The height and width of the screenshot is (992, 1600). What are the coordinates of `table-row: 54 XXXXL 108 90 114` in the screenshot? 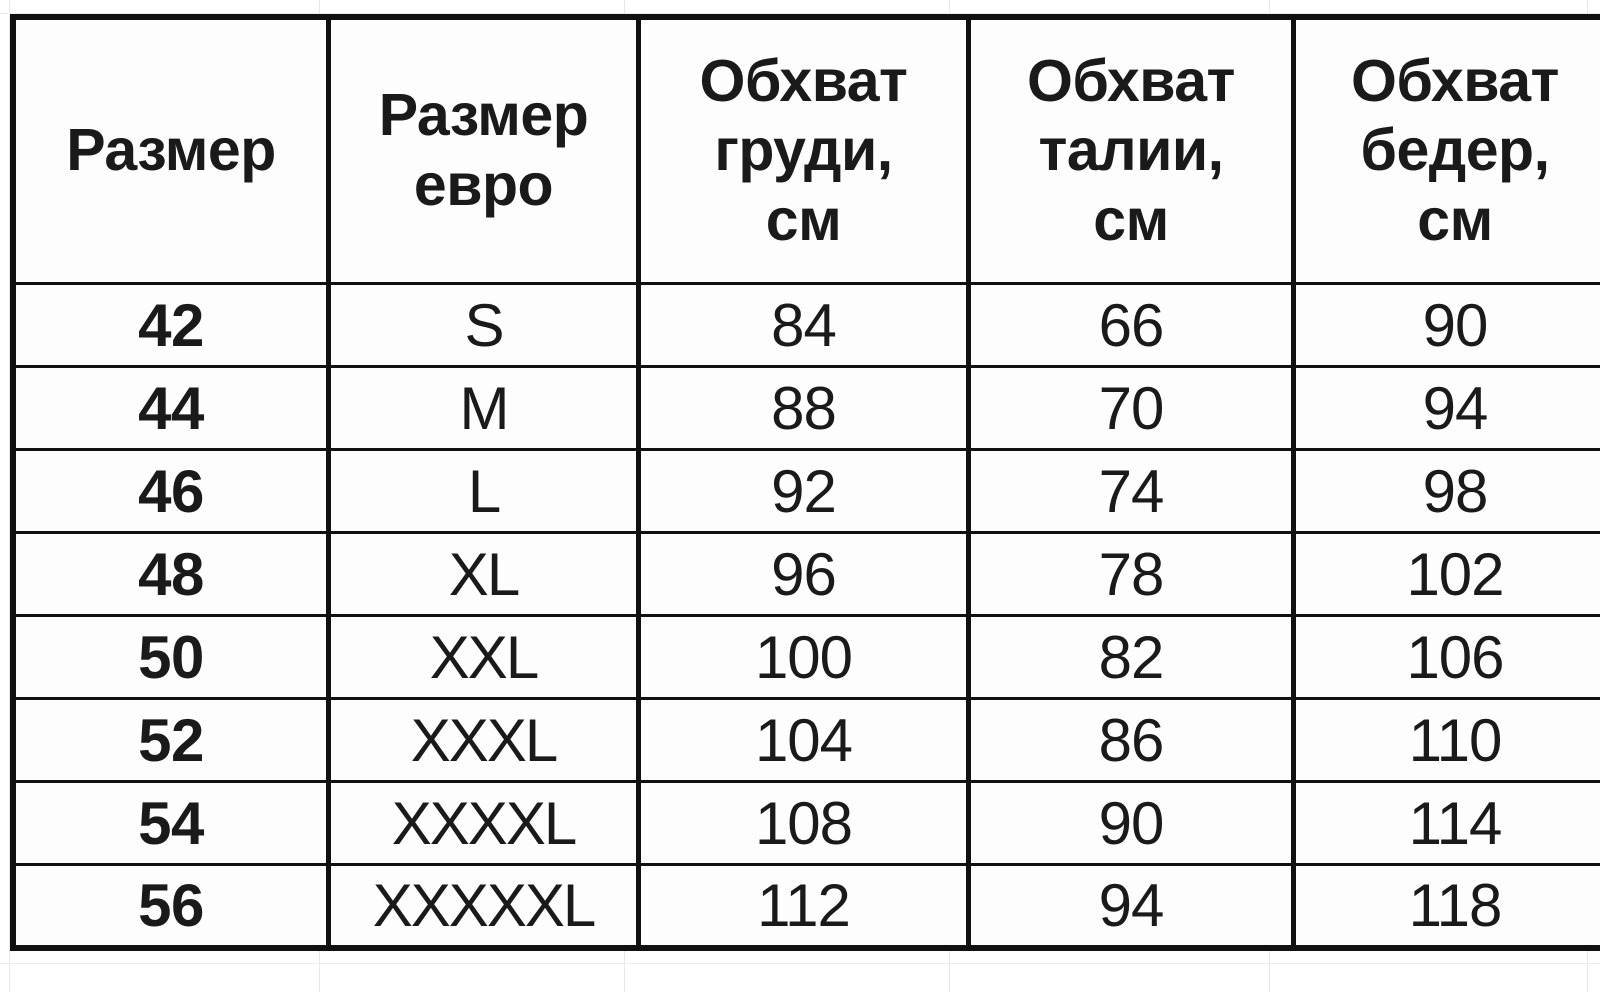 It's located at (805, 823).